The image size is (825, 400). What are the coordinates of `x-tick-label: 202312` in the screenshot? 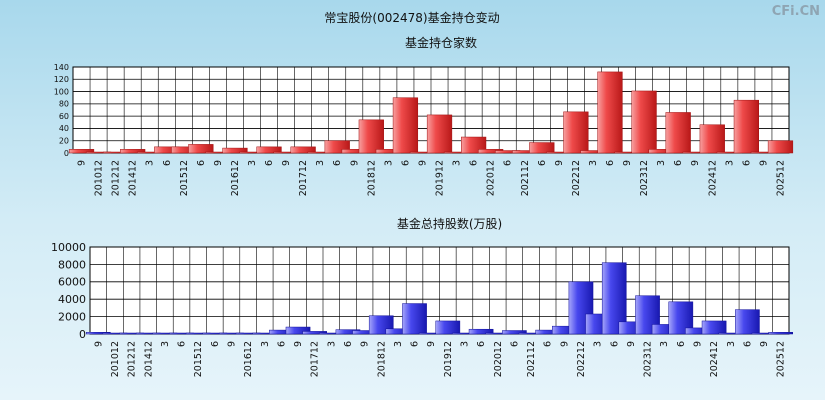 It's located at (648, 359).